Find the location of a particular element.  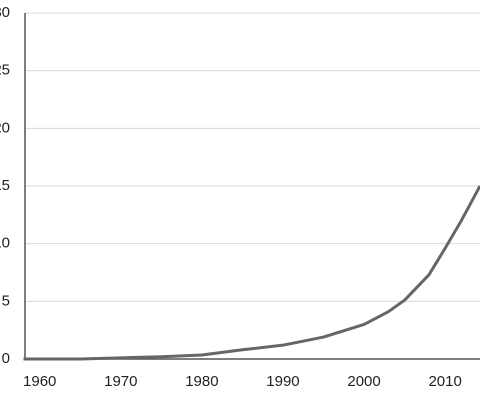

y-tick-label: 20 is located at coordinates (5, 127).